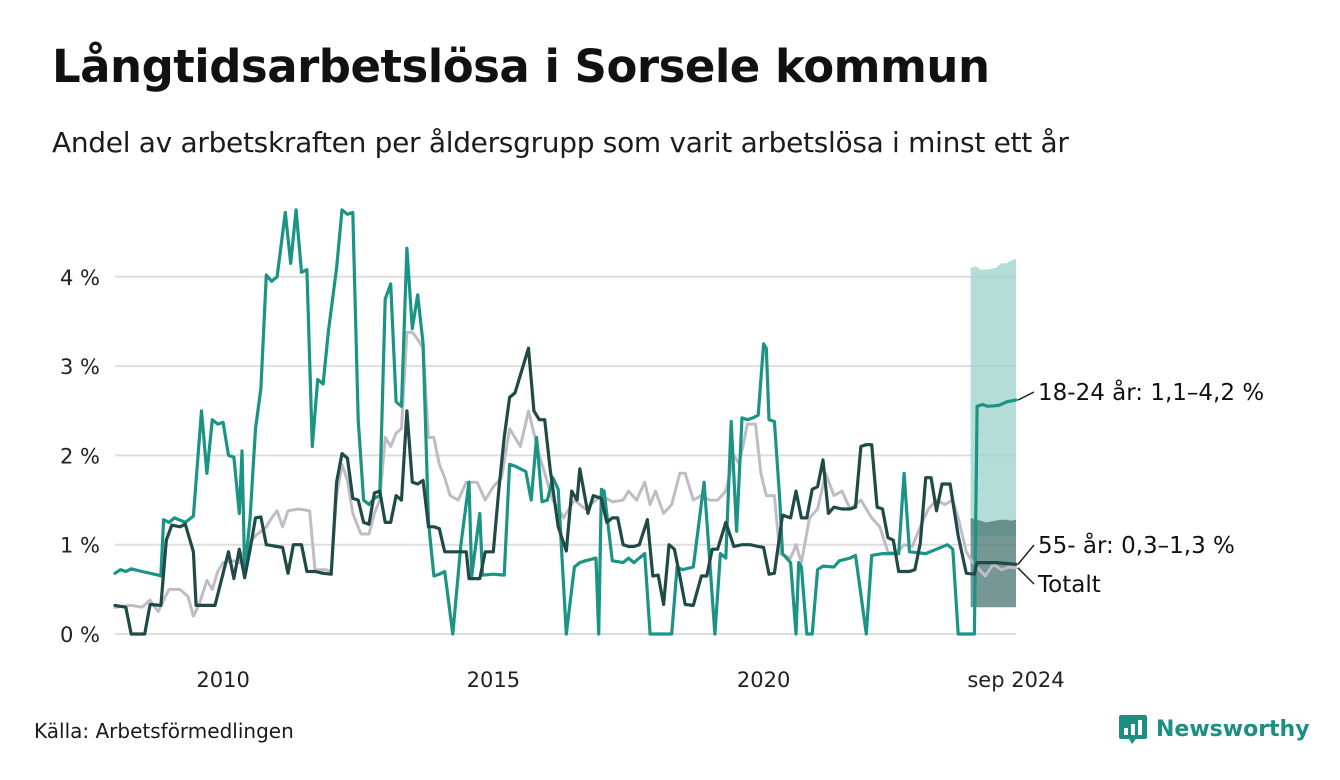 The image size is (1340, 780). What do you see at coordinates (1151, 392) in the screenshot?
I see `series-label: 18-24 år: 1,1–4,2 %` at bounding box center [1151, 392].